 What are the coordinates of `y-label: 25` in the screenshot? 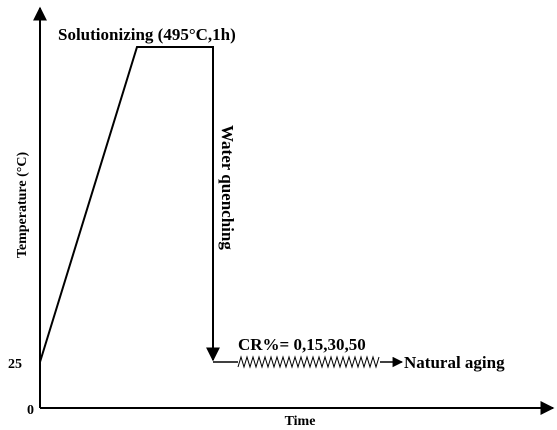 It's located at (15, 364).